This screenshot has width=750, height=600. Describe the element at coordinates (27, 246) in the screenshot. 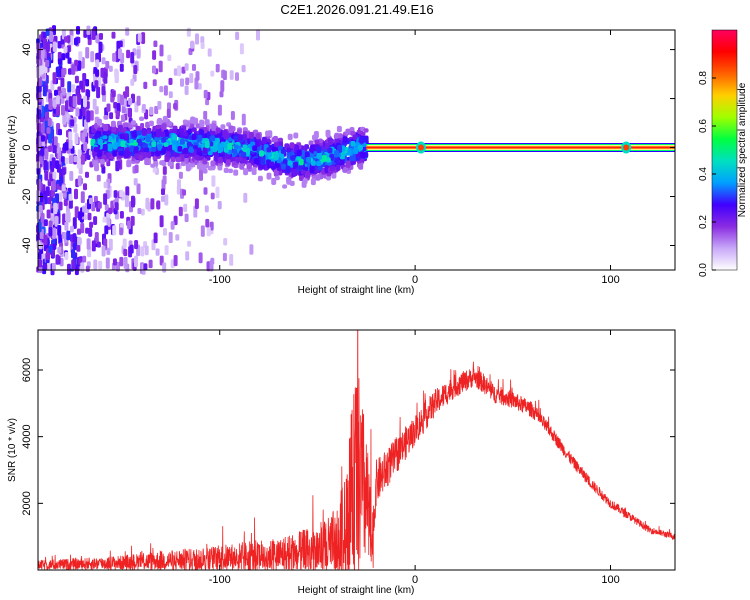

I see `y-tick-label: -40` at that location.